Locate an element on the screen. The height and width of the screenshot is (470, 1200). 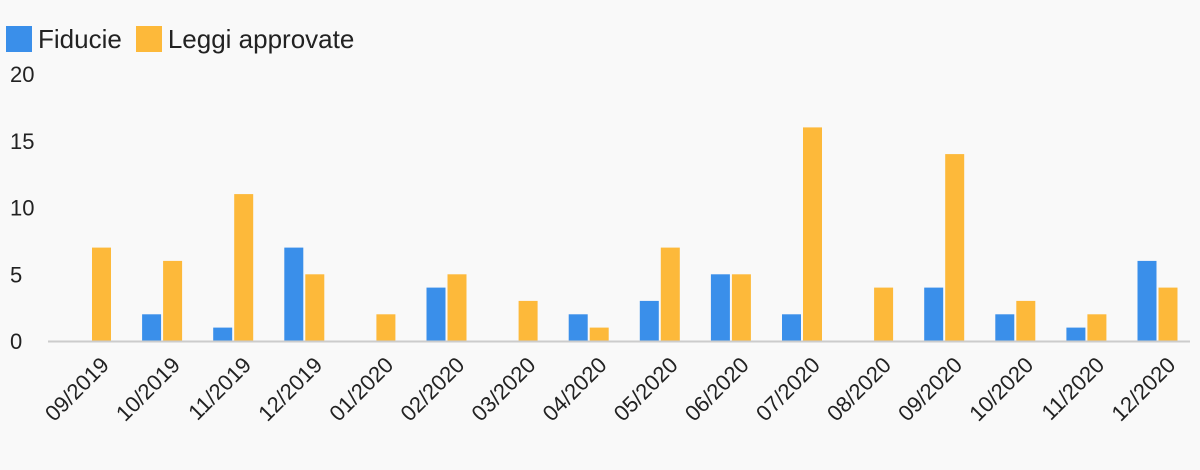
legend-swatch-fiducie is located at coordinates (19, 39).